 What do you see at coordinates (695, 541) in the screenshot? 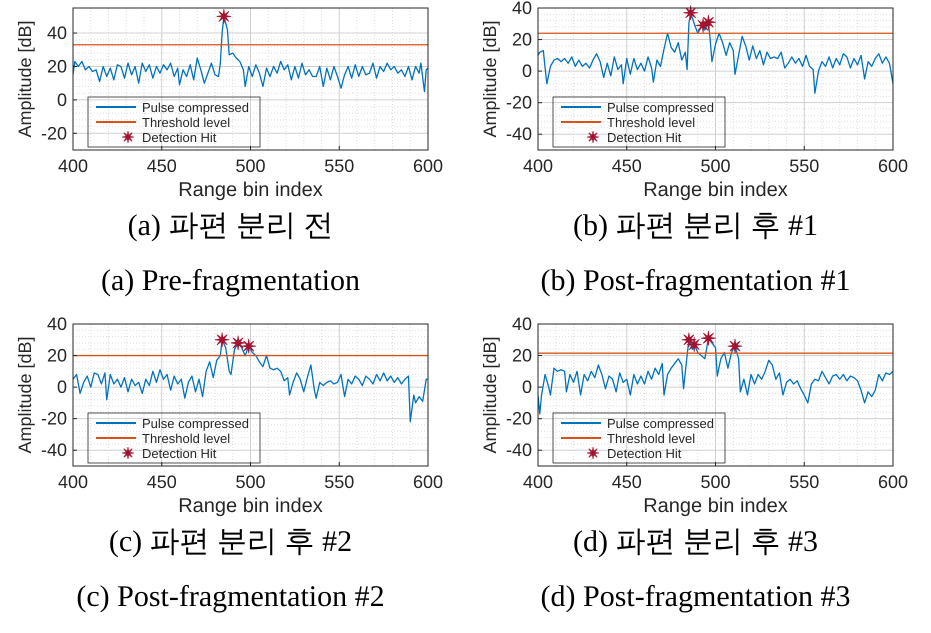
I see `text: (d) 파편 분리 후 #3` at bounding box center [695, 541].